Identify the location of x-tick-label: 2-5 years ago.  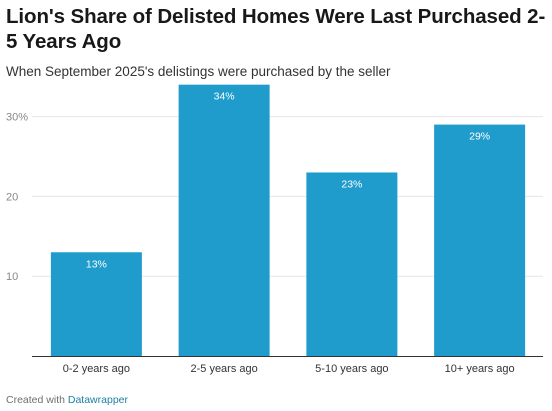
(223, 369).